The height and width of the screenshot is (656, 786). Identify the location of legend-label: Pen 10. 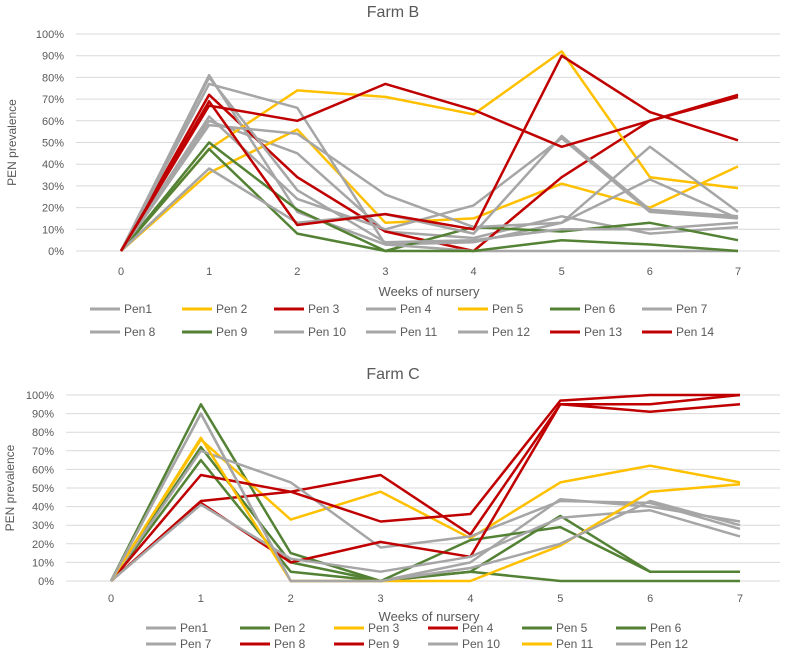
(327, 332).